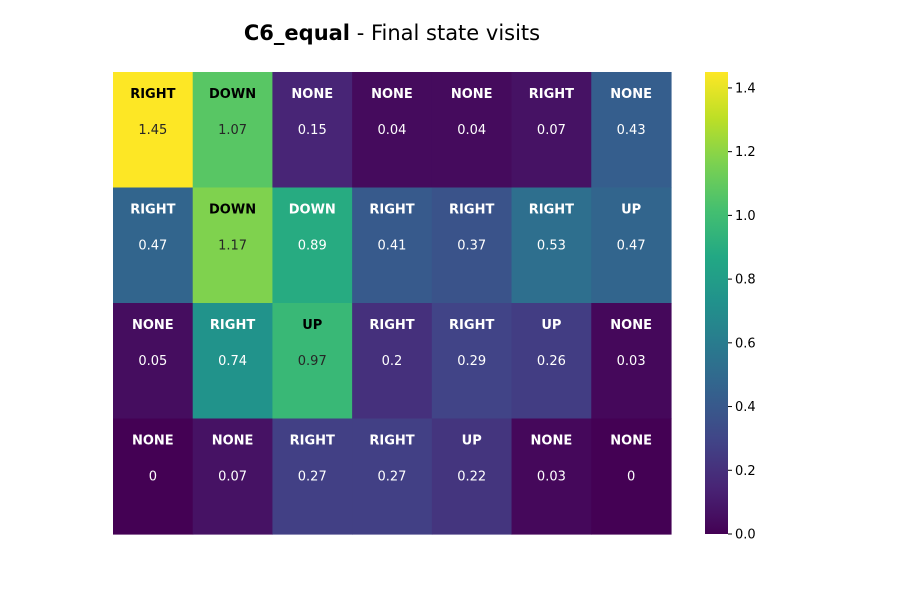 This screenshot has width=900, height=600. What do you see at coordinates (745, 88) in the screenshot?
I see `colorbar-tick-label: 1.4` at bounding box center [745, 88].